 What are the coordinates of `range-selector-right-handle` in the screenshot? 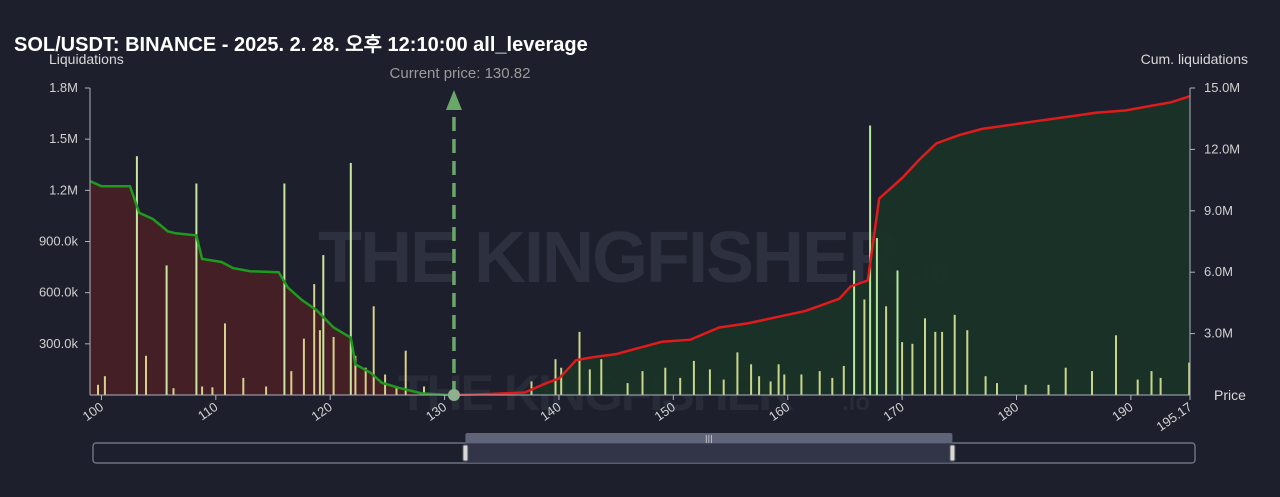 It's located at (952, 453).